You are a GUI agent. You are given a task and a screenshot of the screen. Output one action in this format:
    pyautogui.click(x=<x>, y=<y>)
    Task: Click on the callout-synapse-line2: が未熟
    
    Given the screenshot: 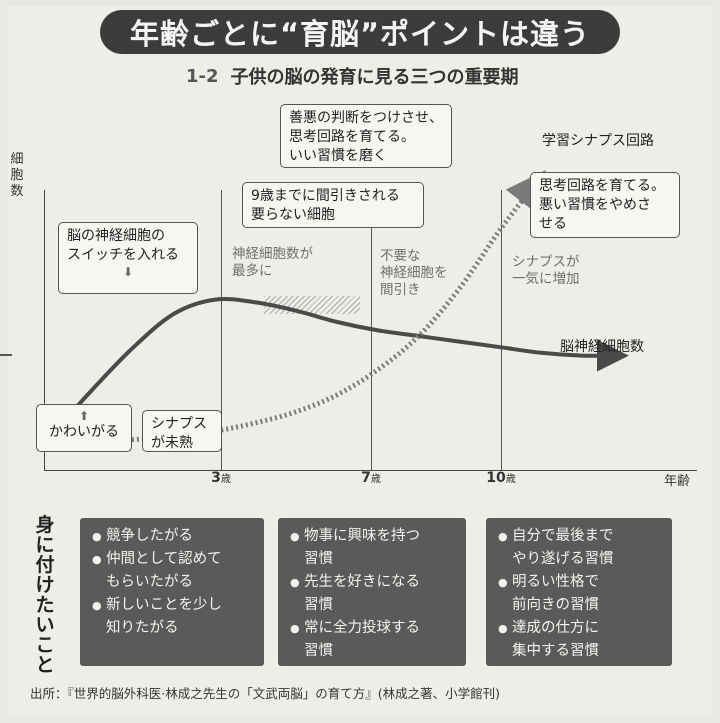 What is the action you would take?
    pyautogui.click(x=172, y=443)
    